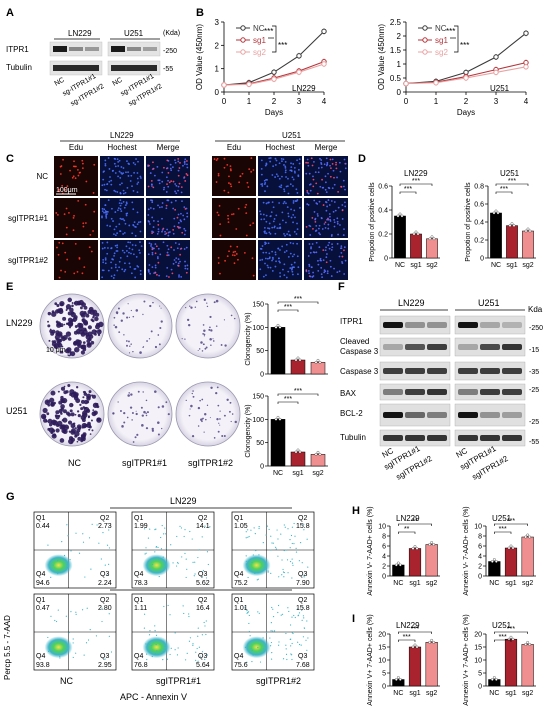 The width and height of the screenshot is (550, 728). What do you see at coordinates (478, 635) in the screenshot?
I see `y-tick-label: 20` at bounding box center [478, 635].